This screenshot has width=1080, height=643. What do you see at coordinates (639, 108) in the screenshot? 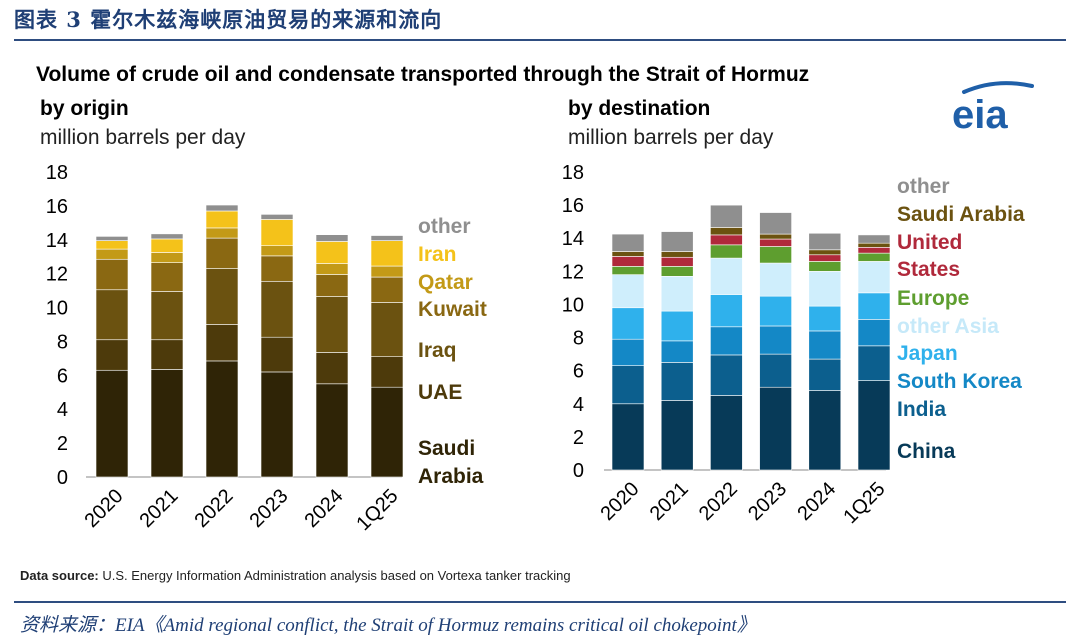
I see `right-chart-subtitle: by destination` at bounding box center [639, 108].